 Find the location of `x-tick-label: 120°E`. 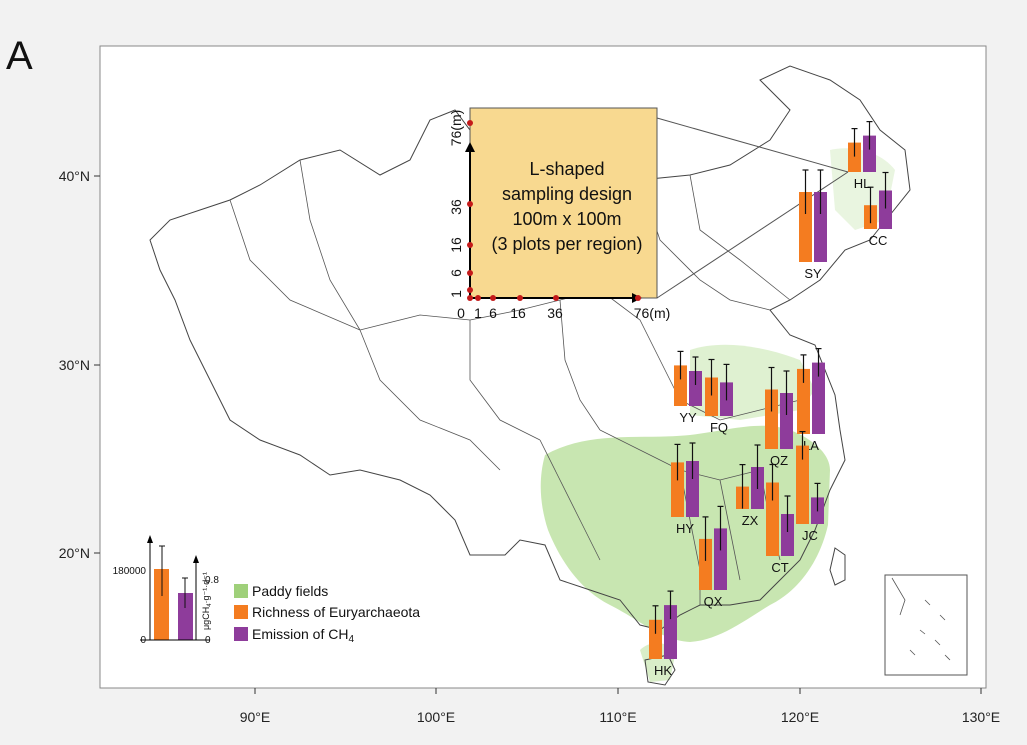

x-tick-label: 120°E is located at coordinates (800, 717).